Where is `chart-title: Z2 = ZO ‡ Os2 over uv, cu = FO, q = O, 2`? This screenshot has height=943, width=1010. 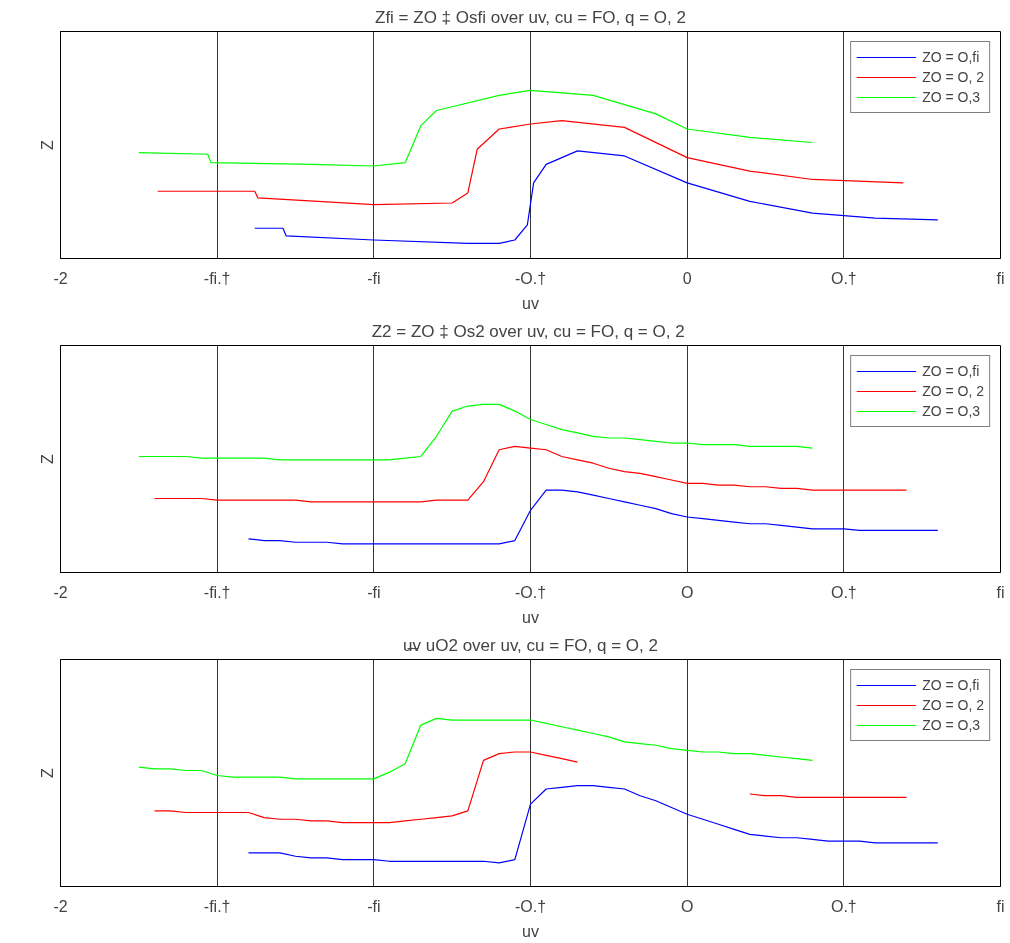
chart-title: Z2 = ZO ‡ Os2 over uv, cu = FO, q = O, 2 is located at coordinates (528, 331).